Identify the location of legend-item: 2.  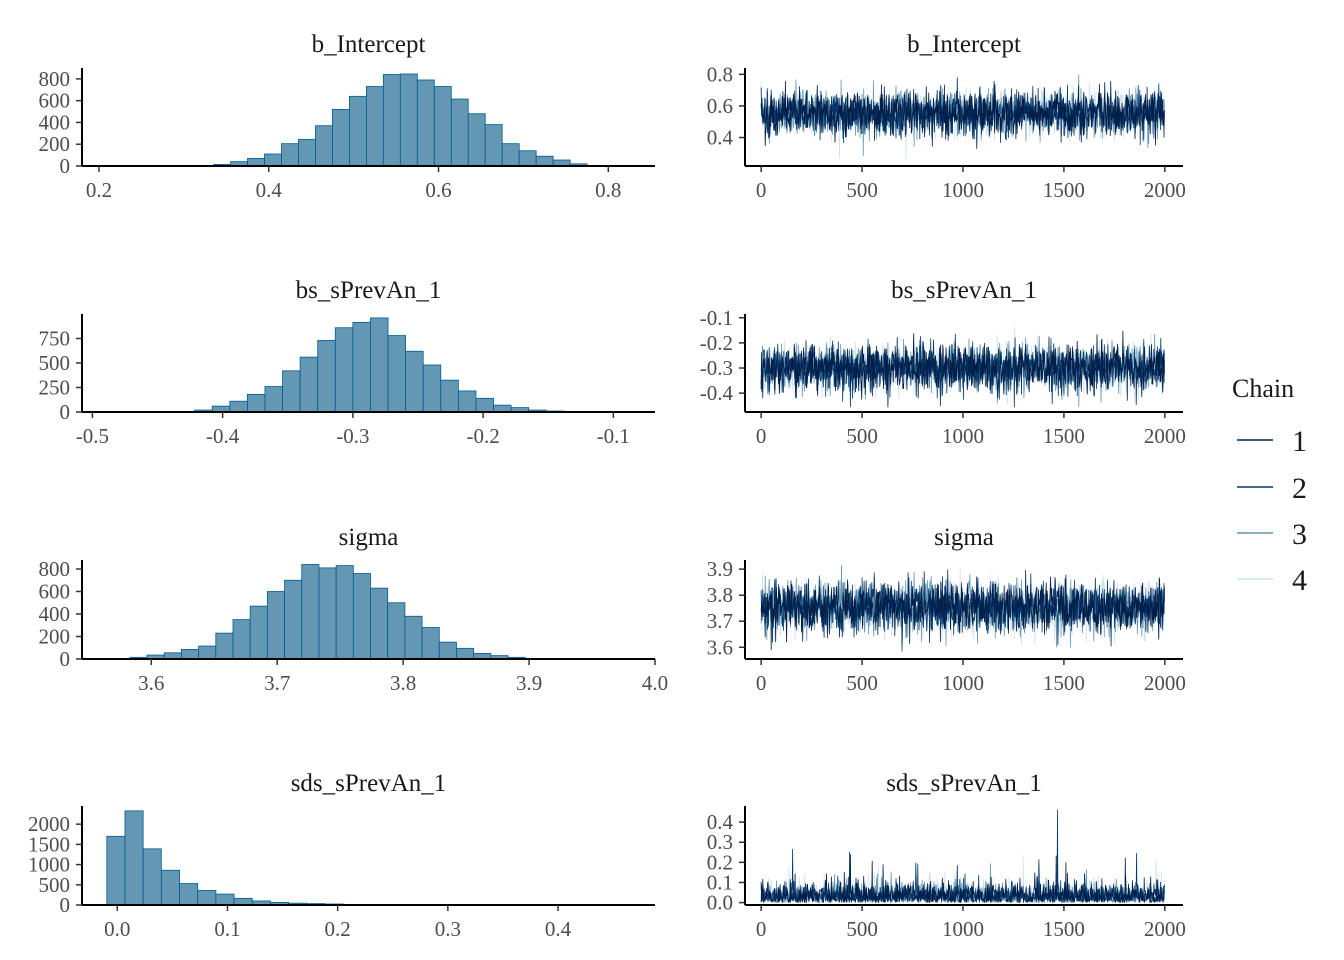
(1272, 488).